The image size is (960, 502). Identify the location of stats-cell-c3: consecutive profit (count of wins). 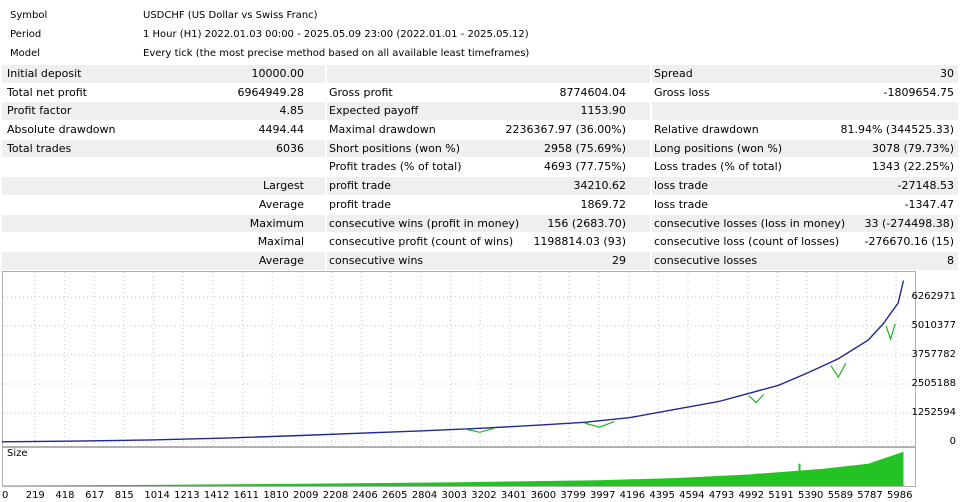
(421, 242).